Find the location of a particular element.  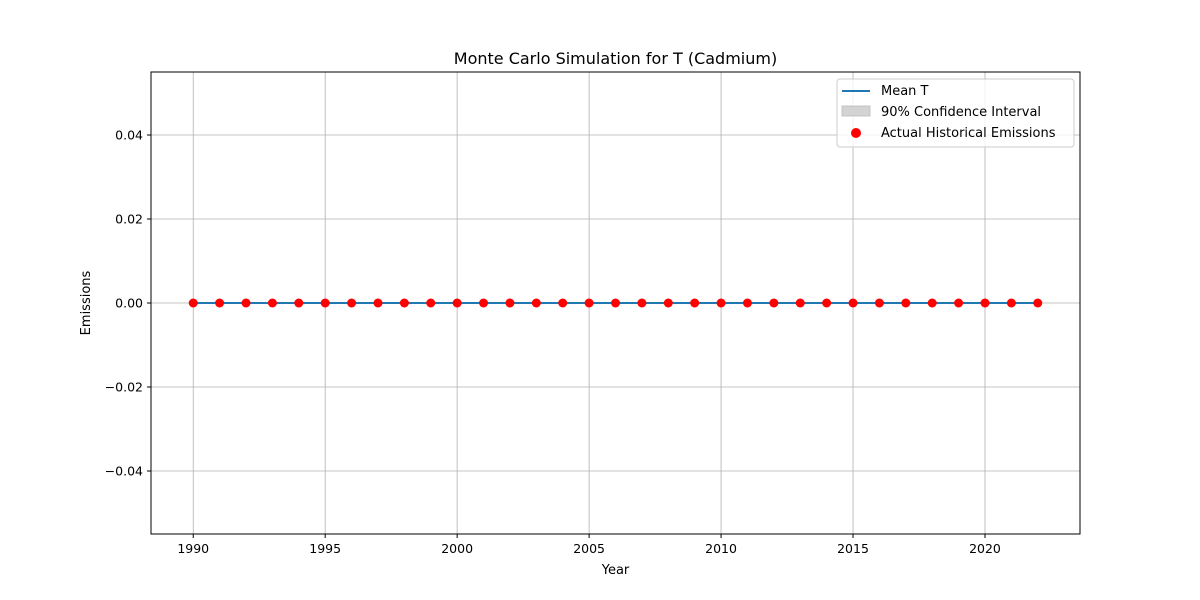

y-tick-label: −0.02 is located at coordinates (124, 387).